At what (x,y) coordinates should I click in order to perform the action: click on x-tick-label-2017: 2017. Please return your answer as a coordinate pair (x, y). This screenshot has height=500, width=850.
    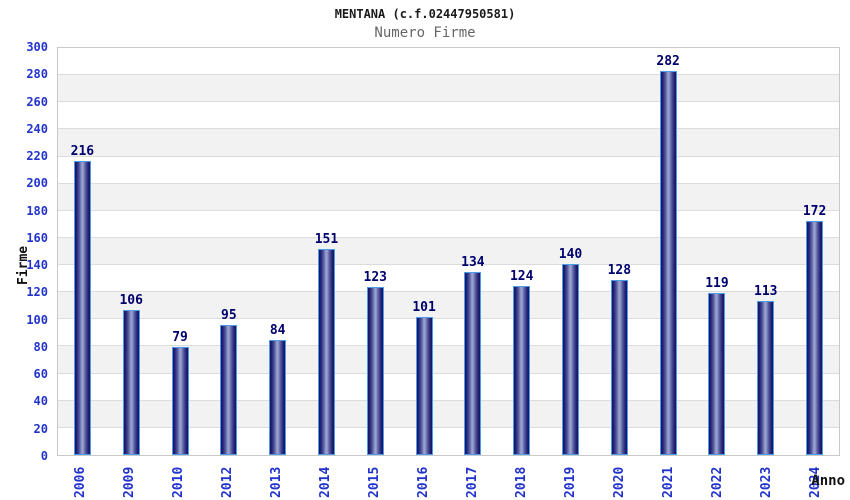
    Looking at the image, I should click on (472, 482).